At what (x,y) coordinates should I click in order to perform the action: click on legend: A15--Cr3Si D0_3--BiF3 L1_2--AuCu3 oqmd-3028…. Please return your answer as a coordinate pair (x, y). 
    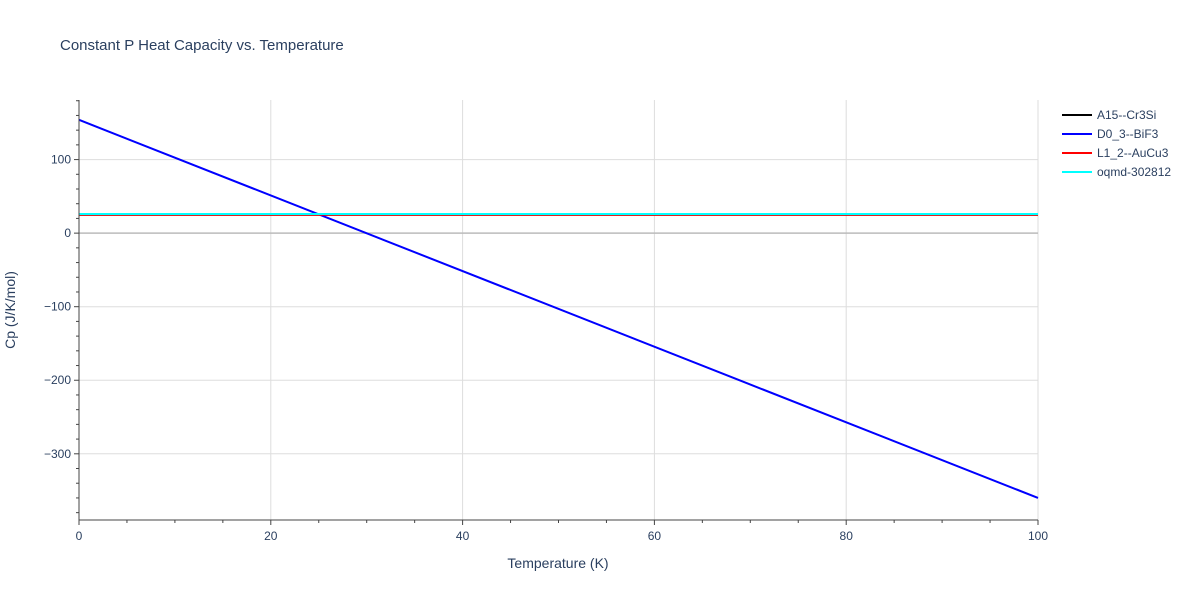
    Looking at the image, I should click on (1116, 143).